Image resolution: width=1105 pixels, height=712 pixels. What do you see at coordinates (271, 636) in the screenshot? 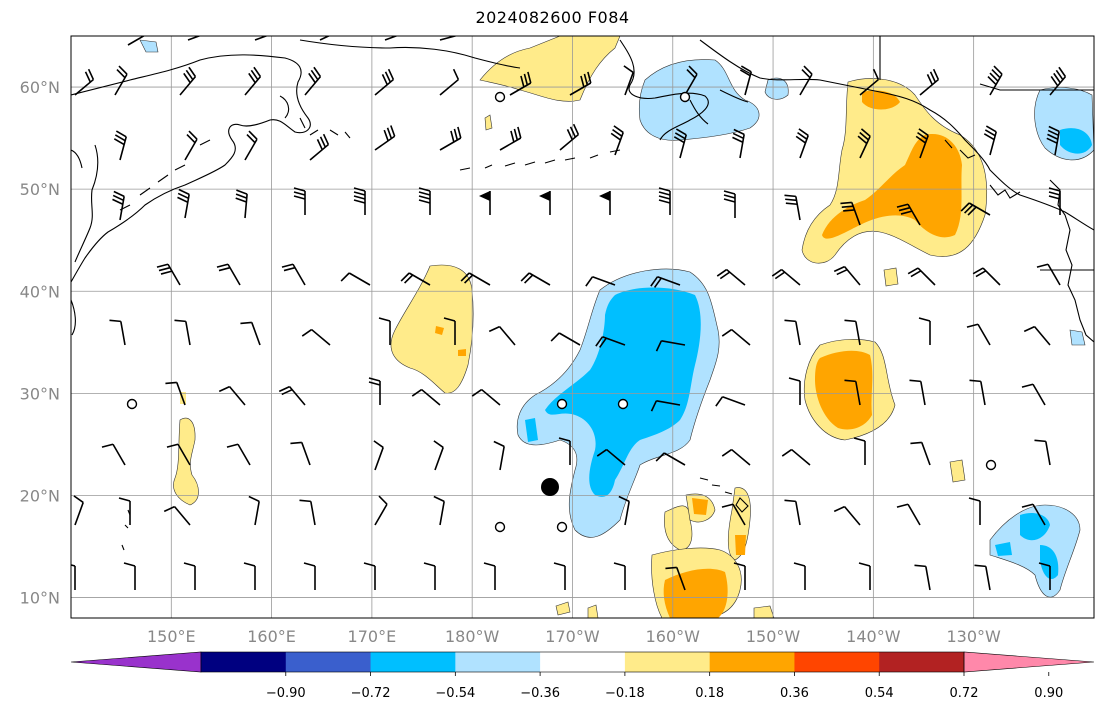
I see `lon-label: 160°E` at bounding box center [271, 636].